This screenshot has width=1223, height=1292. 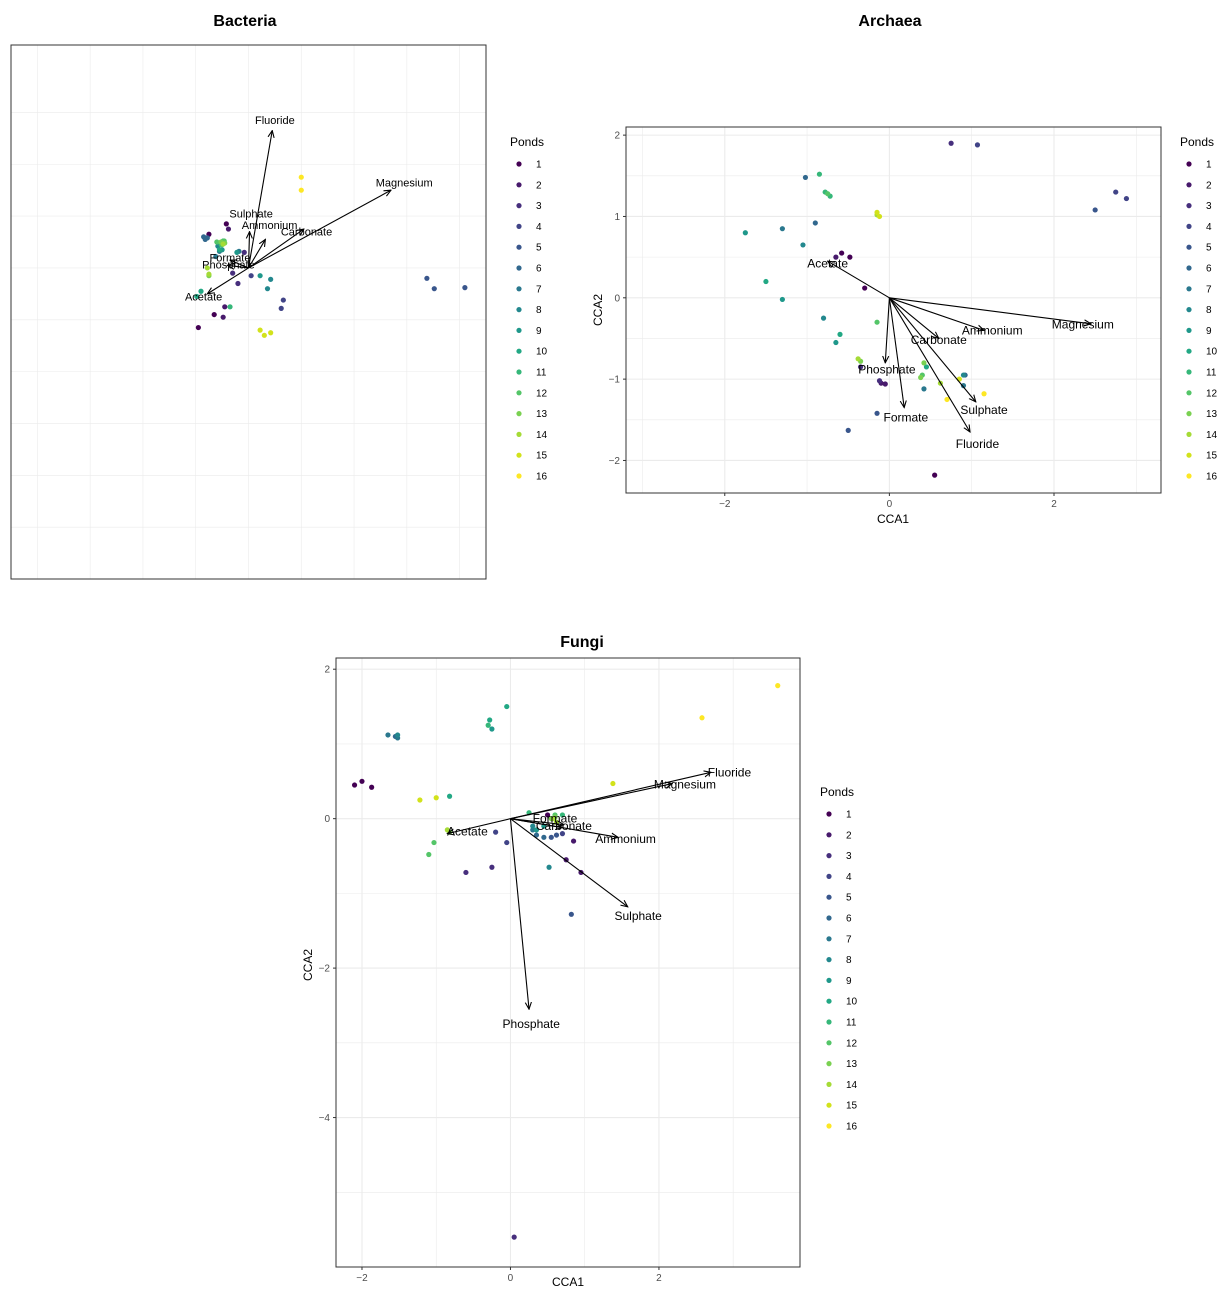 What do you see at coordinates (1209, 331) in the screenshot?
I see `legend-label-pond-9: 9` at bounding box center [1209, 331].